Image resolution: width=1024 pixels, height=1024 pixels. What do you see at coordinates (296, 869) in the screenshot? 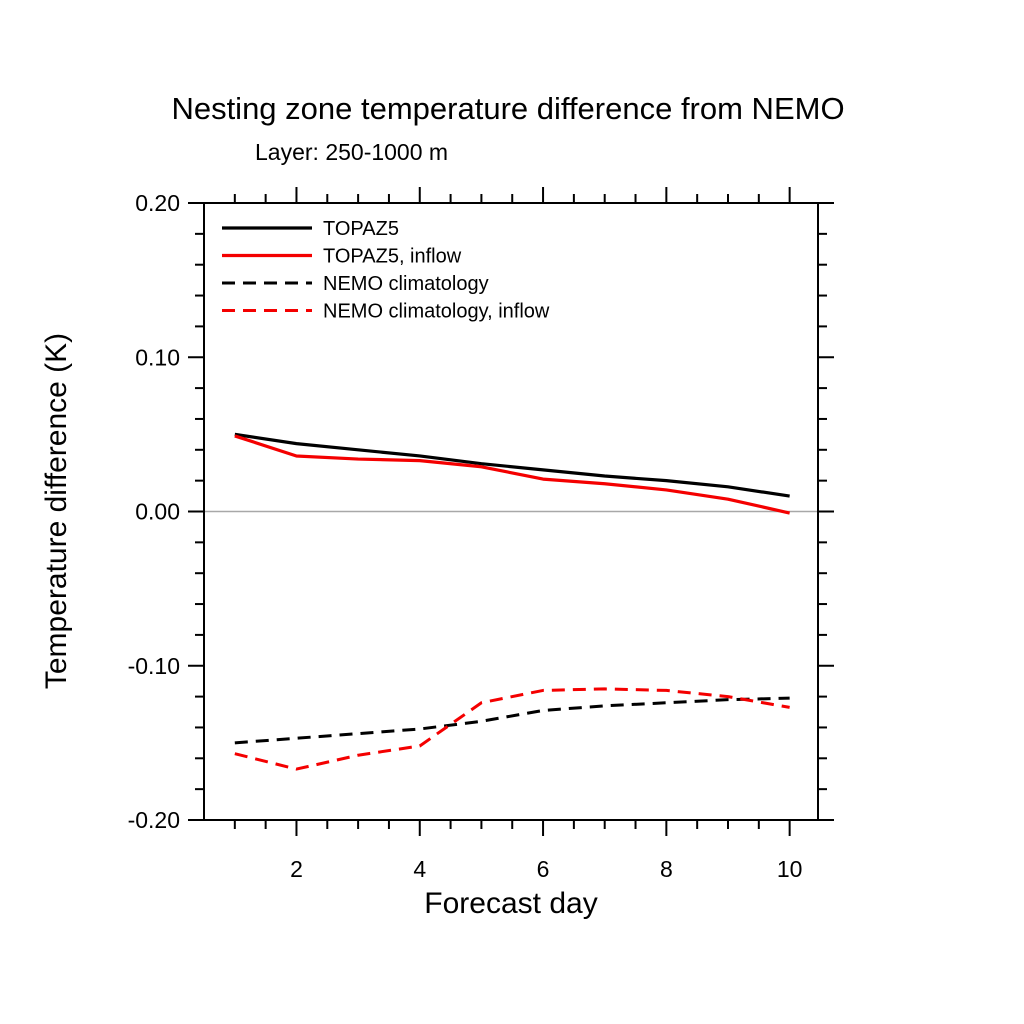
I see `x-tick-label: 2` at bounding box center [296, 869].